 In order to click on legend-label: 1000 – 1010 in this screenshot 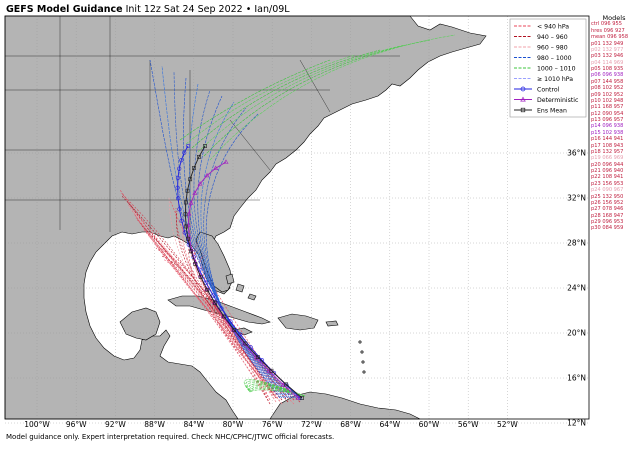, I will do `click(556, 68)`.